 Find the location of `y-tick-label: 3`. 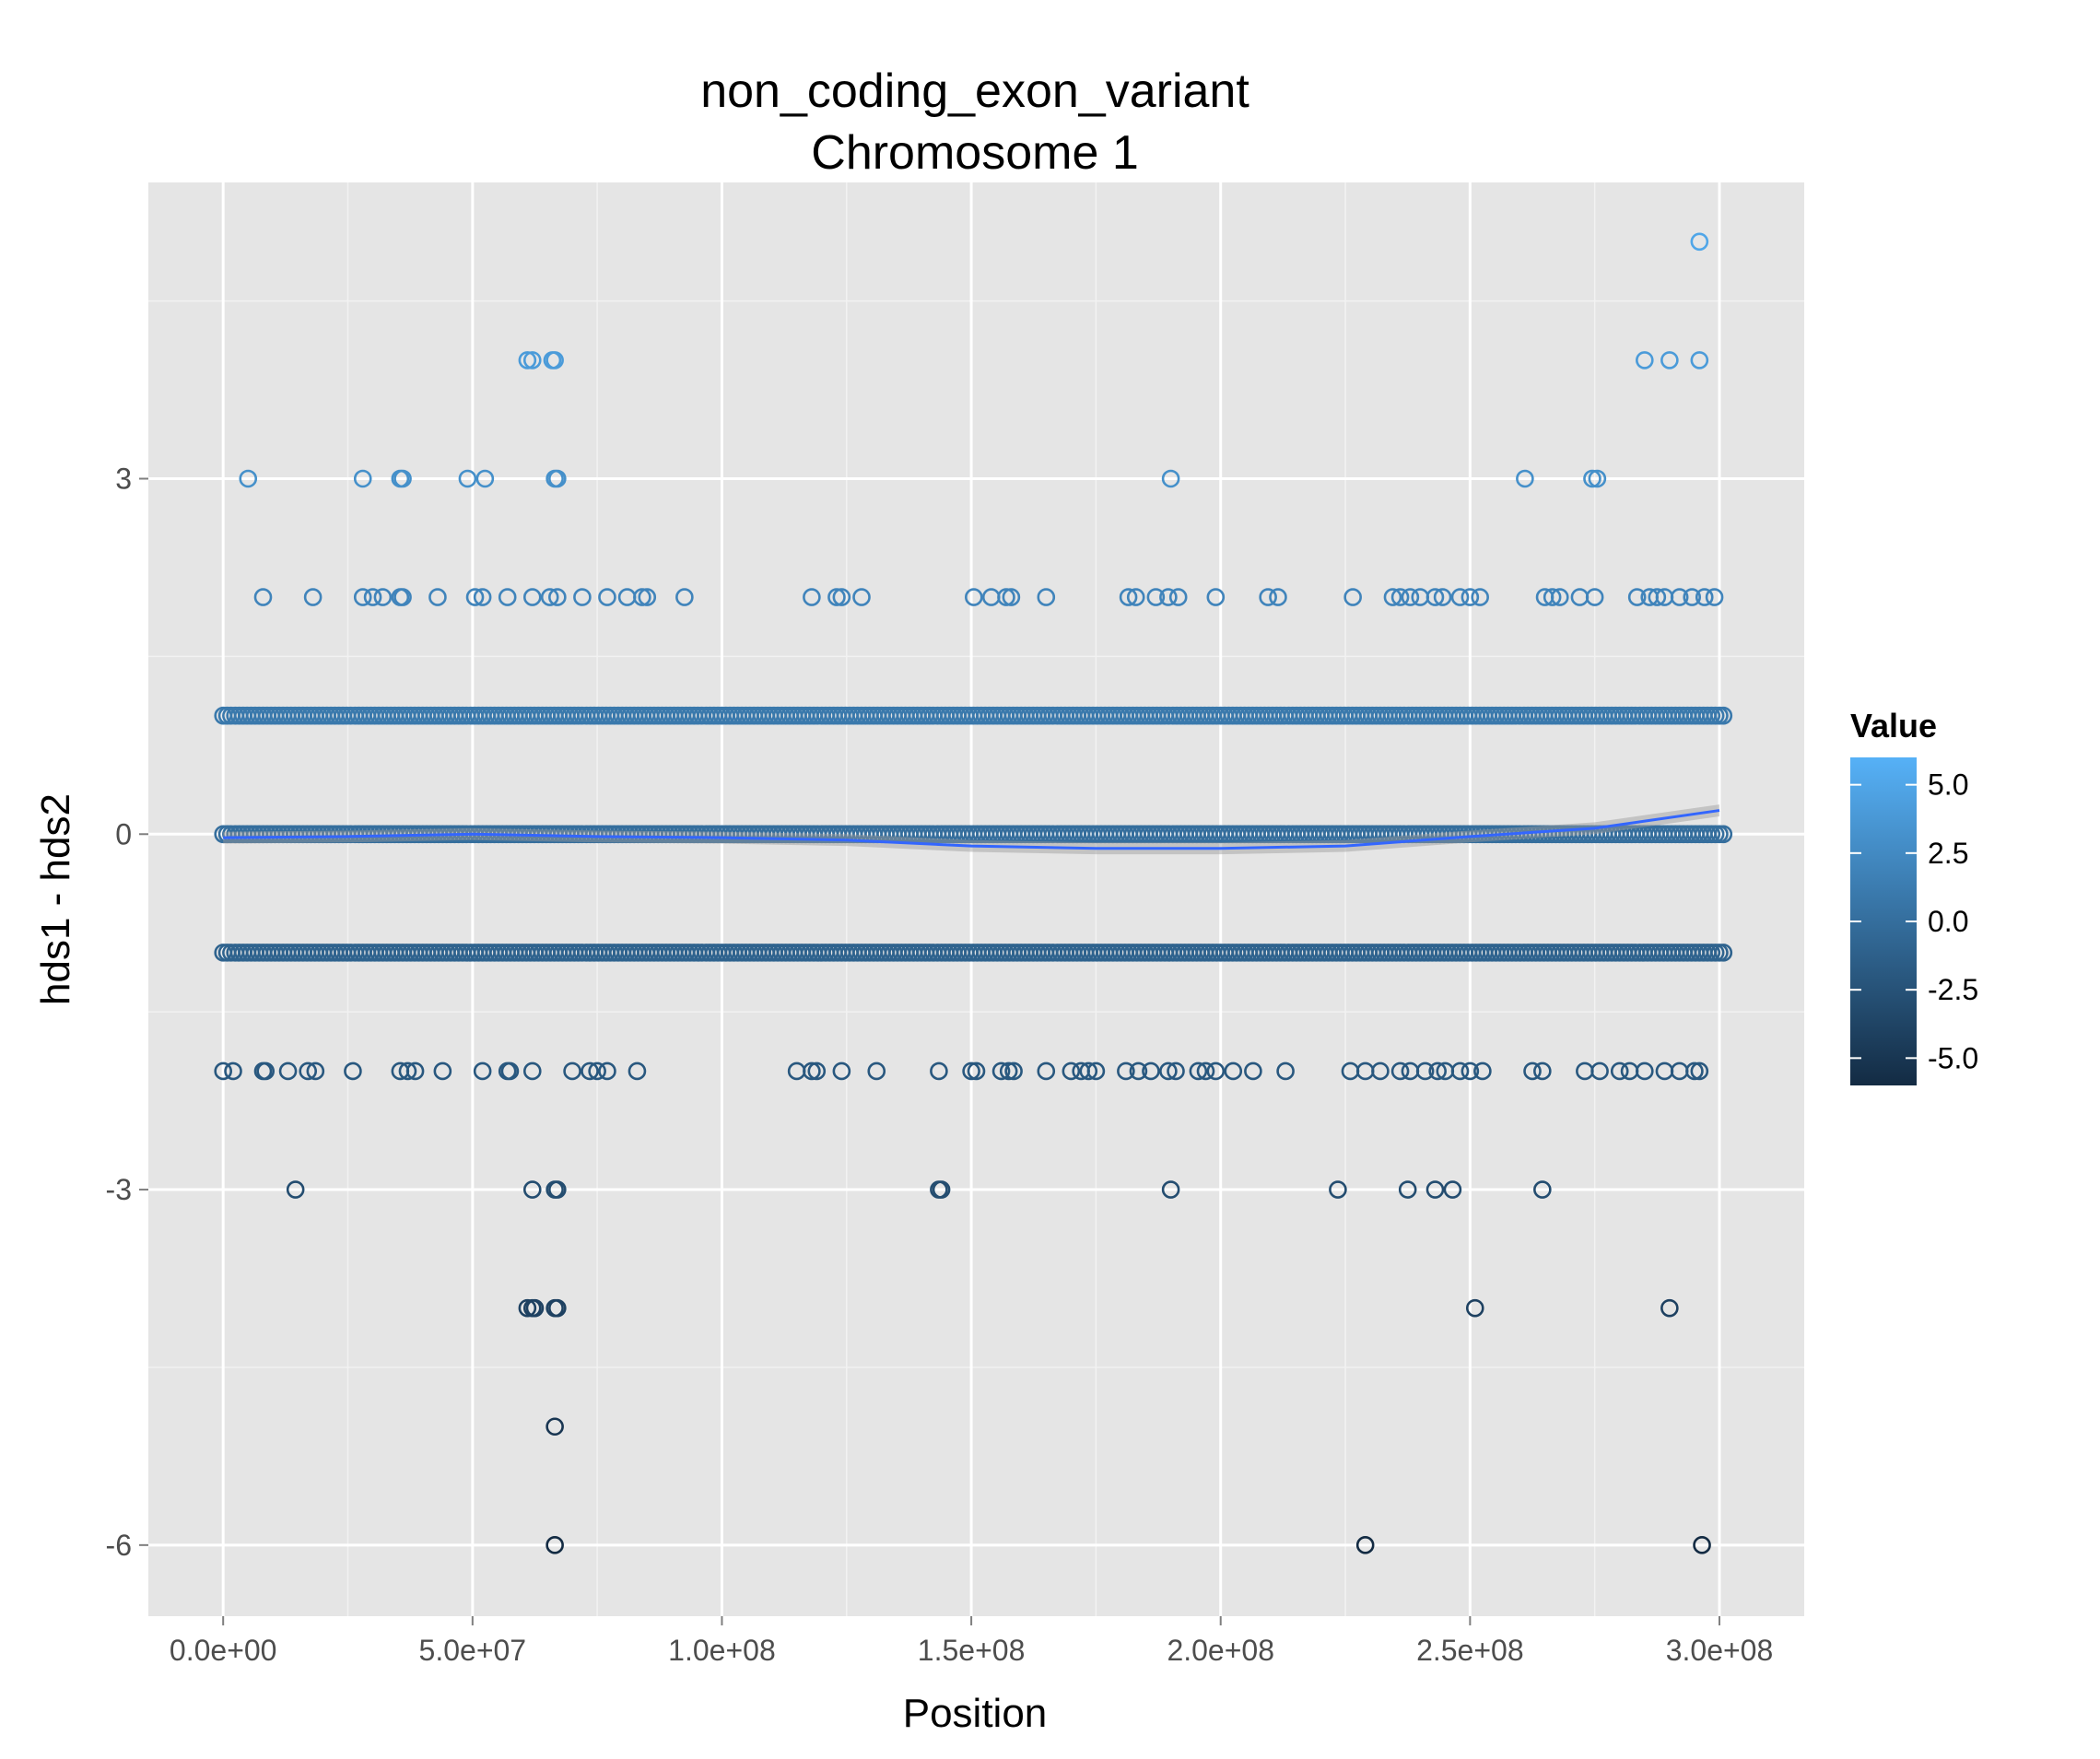

y-tick-label: 3 is located at coordinates (124, 478).